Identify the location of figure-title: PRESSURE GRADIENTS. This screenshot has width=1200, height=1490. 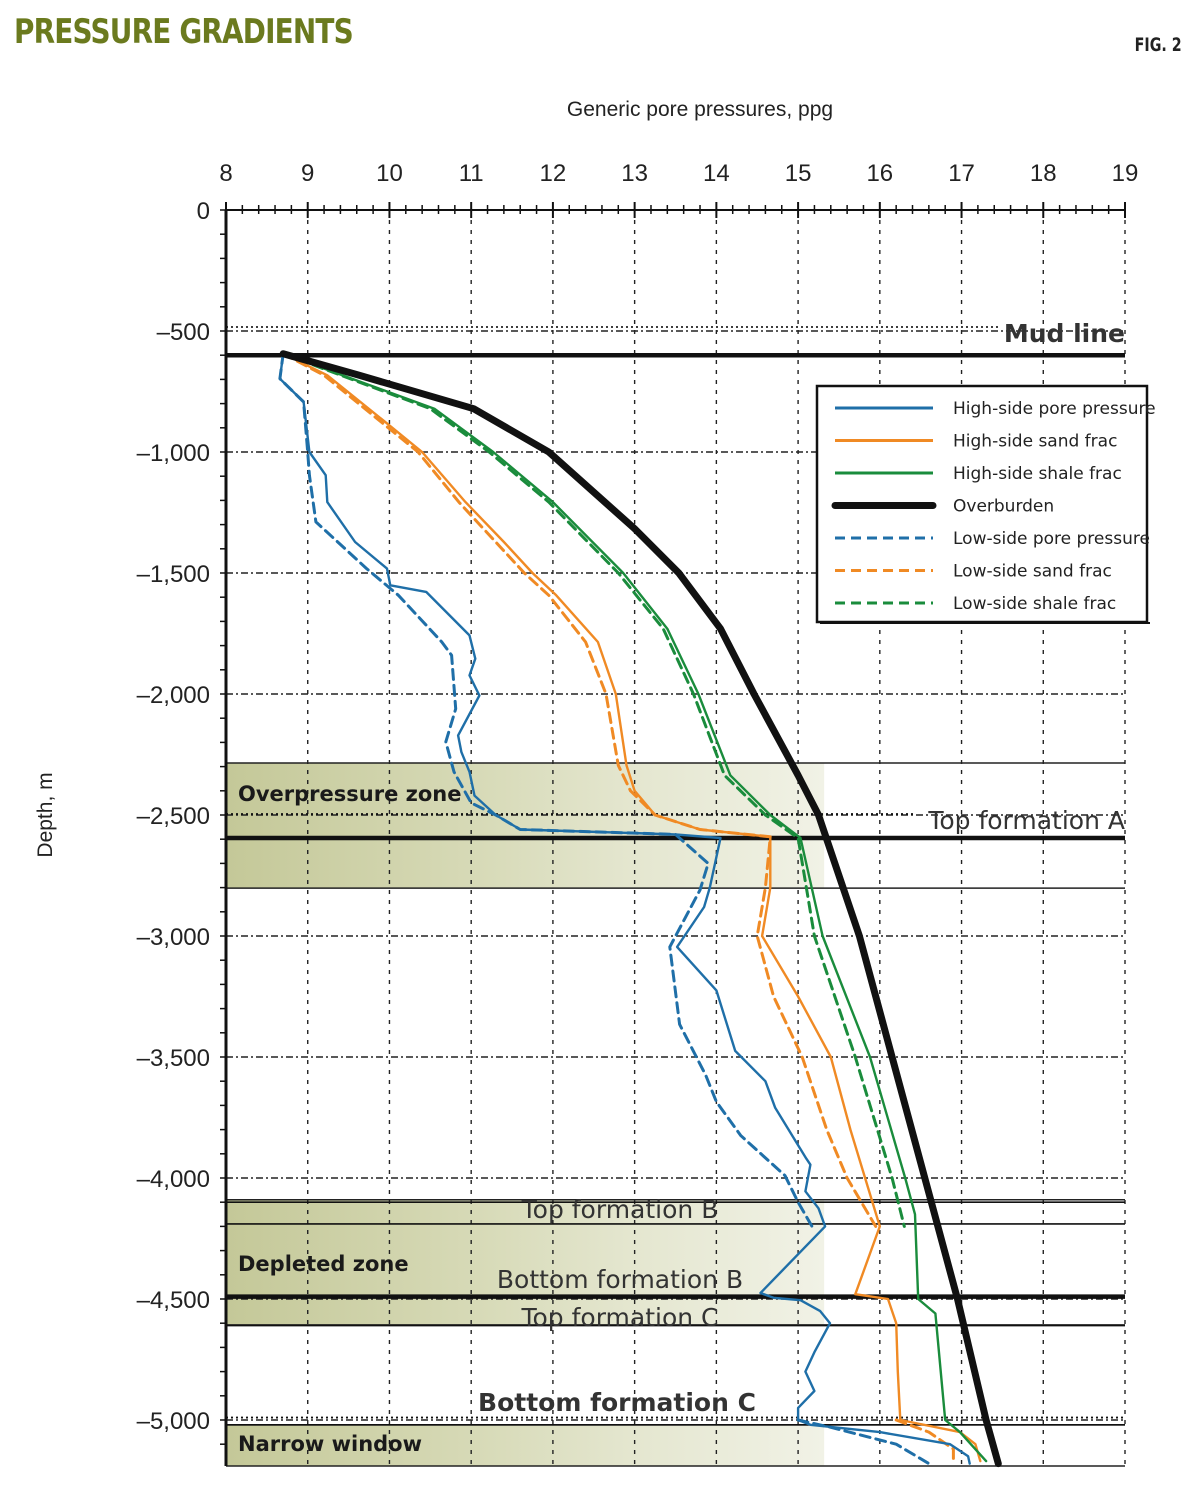
(184, 32).